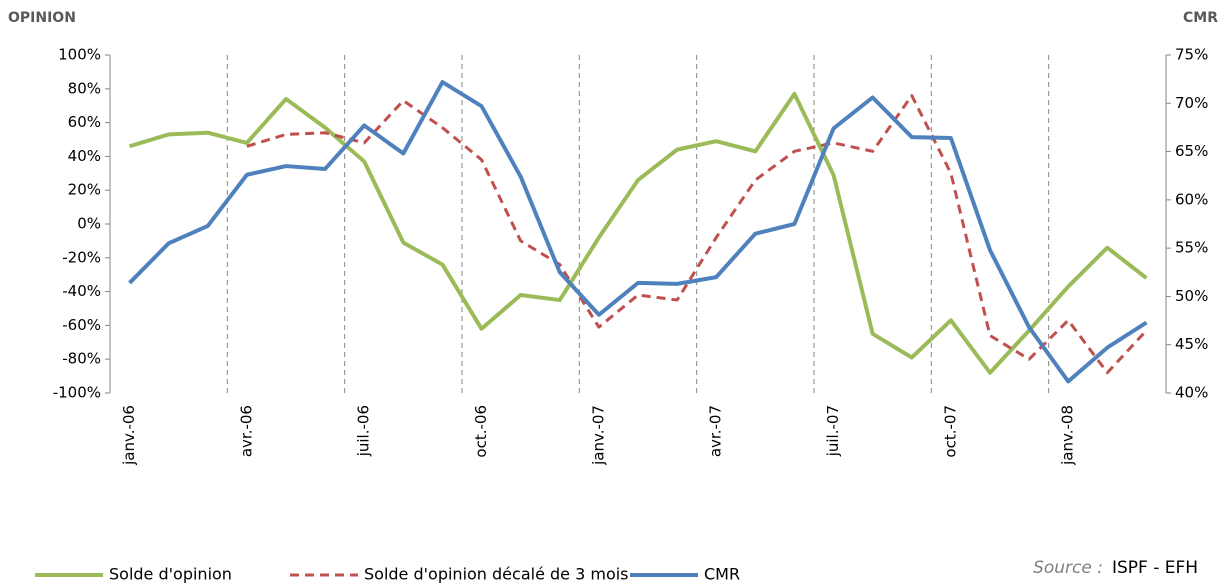 The image size is (1226, 584). I want to click on x-tick-label: oct.-06, so click(481, 431).